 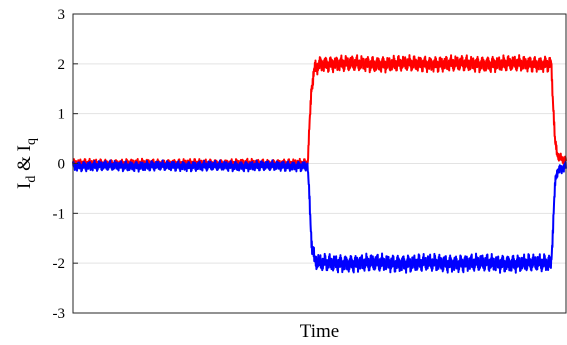 What do you see at coordinates (62, 65) in the screenshot?
I see `y-tick-label: 2` at bounding box center [62, 65].